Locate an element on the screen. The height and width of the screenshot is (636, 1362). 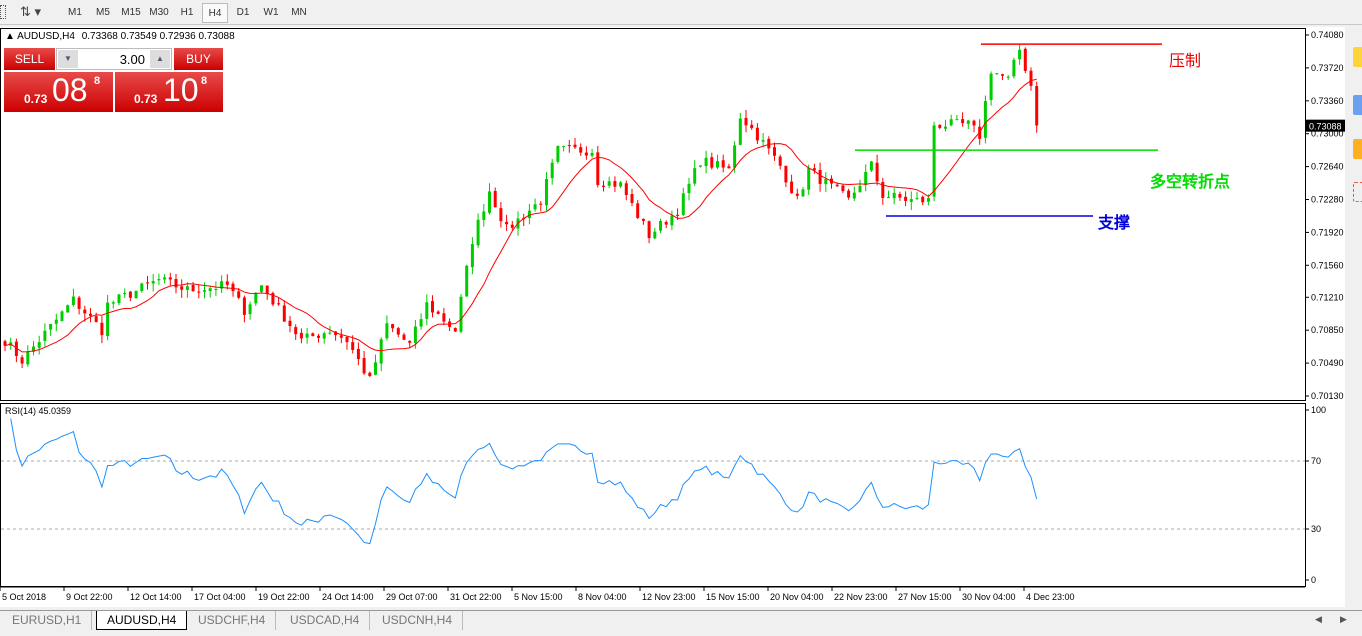
signal-icon is located at coordinates (1357, 57).